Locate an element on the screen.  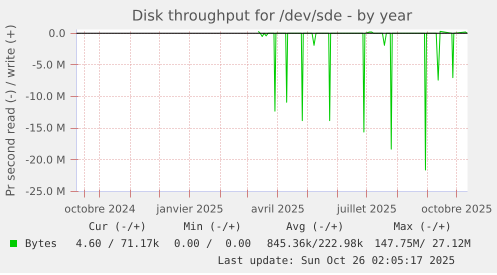
x-tick-label: avril 2025 is located at coordinates (278, 209).